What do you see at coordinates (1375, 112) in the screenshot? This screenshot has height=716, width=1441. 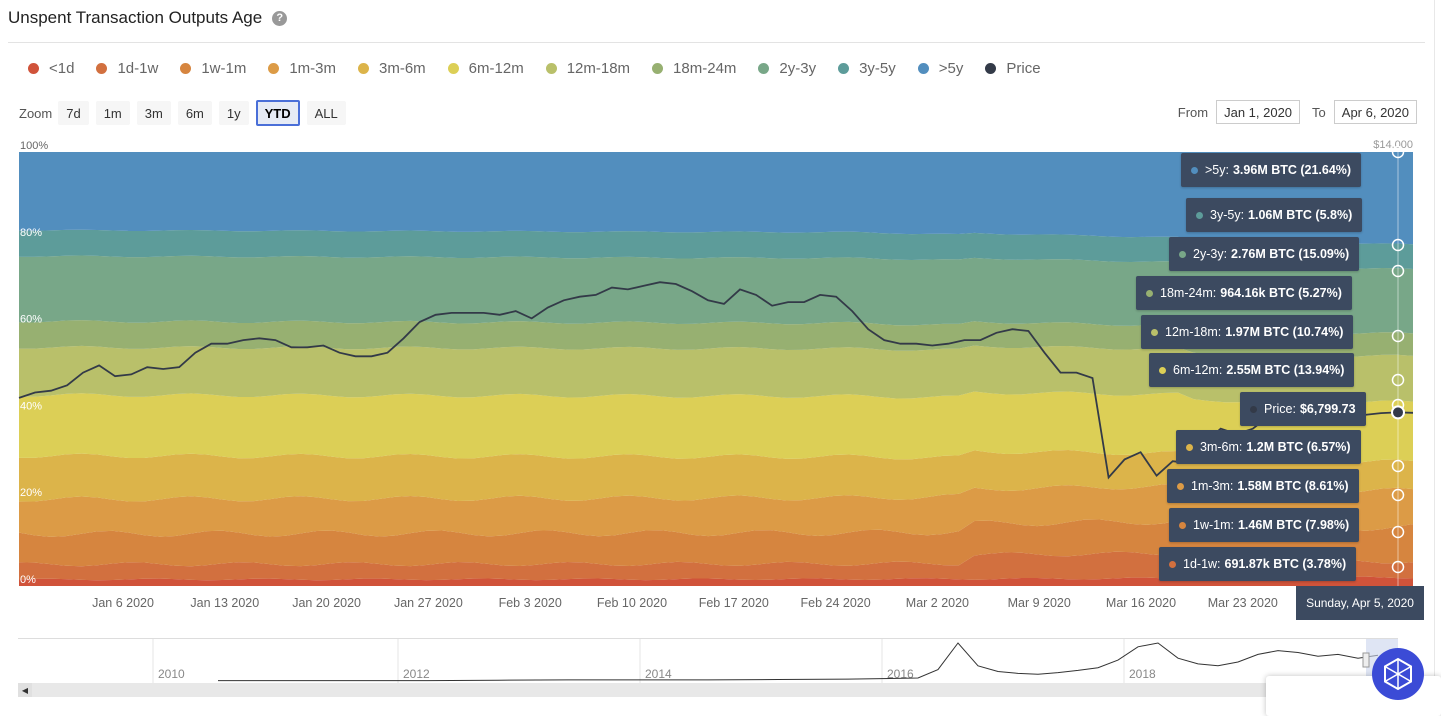 I see `to-date-input: Apr 6, 2020` at bounding box center [1375, 112].